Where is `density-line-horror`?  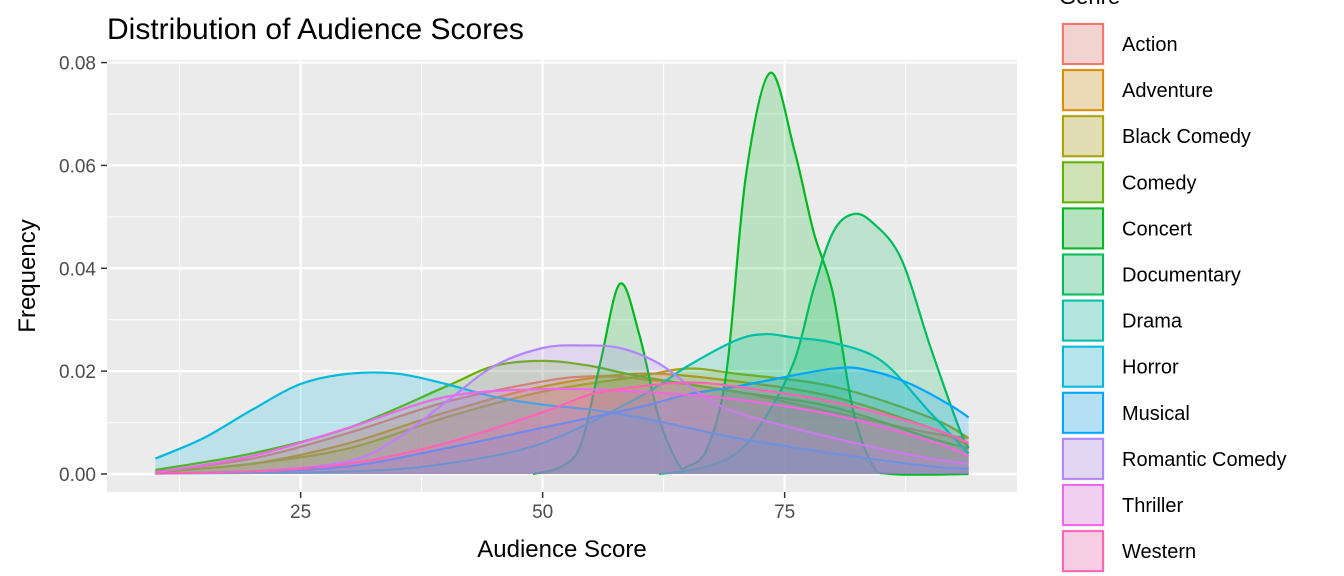 density-line-horror is located at coordinates (561, 420).